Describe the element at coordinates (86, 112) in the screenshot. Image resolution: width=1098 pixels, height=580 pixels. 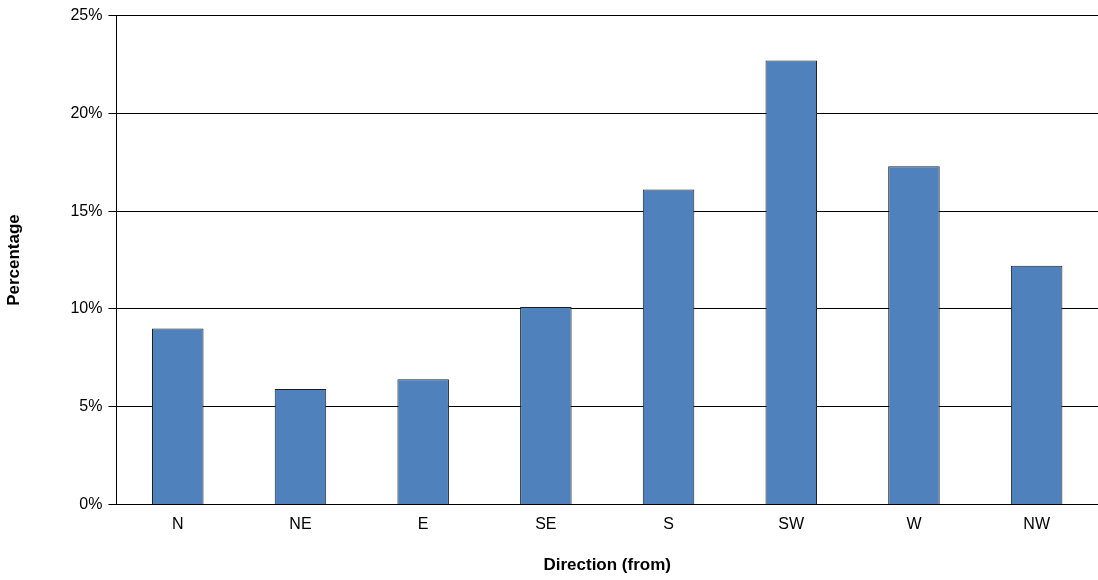
I see `y-tick-label: 20%` at that location.